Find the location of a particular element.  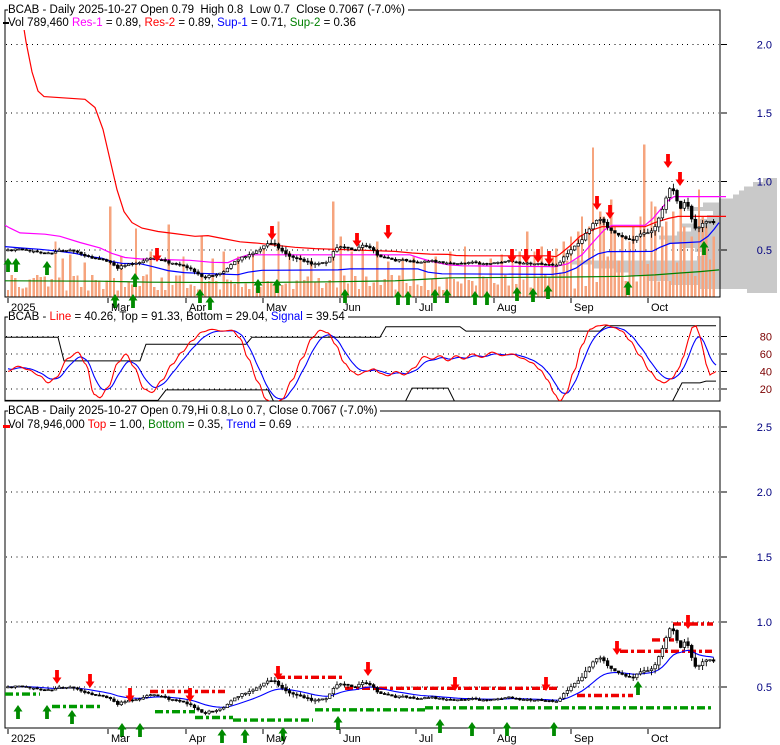

legend-segment: Sup-1 is located at coordinates (232, 23).